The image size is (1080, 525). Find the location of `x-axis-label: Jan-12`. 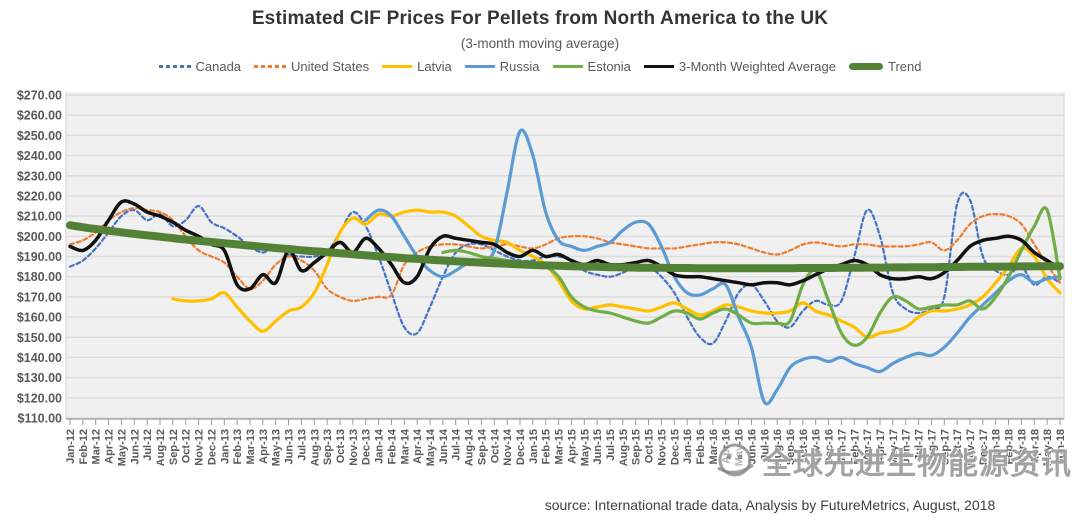

x-axis-label: Jan-12 is located at coordinates (71, 446).